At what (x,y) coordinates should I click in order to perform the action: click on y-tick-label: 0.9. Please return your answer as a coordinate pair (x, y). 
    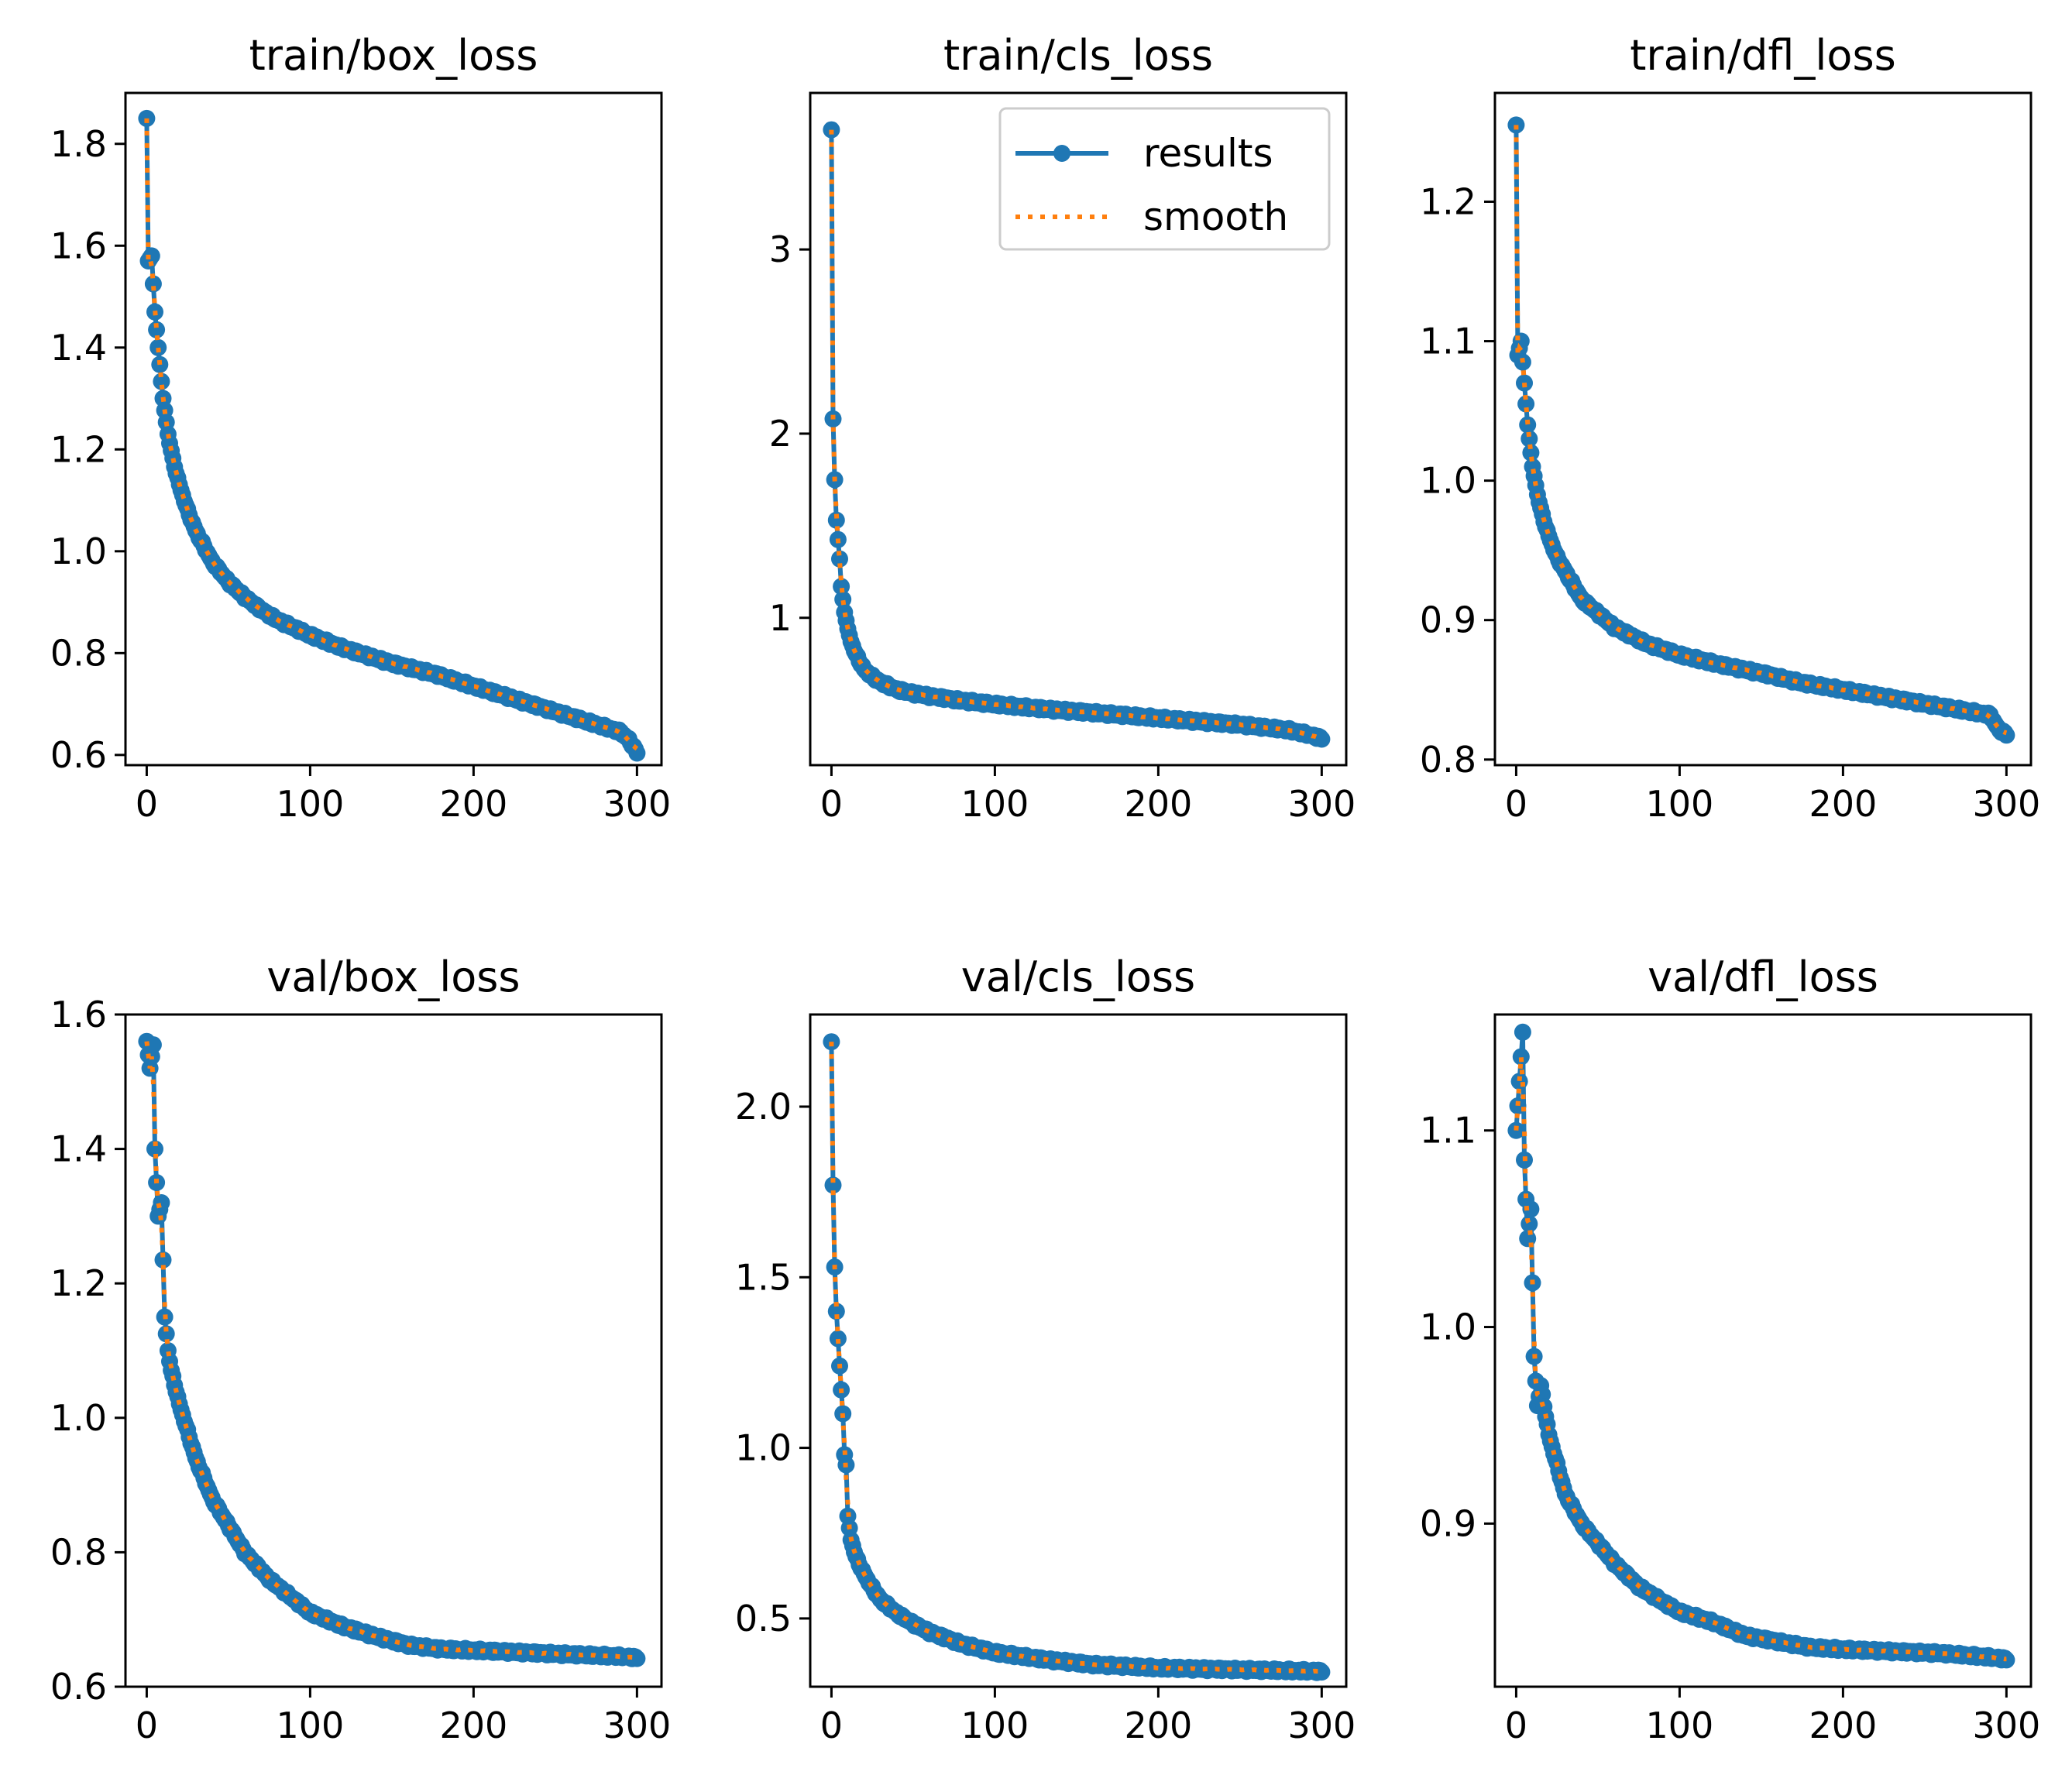
    Looking at the image, I should click on (1448, 620).